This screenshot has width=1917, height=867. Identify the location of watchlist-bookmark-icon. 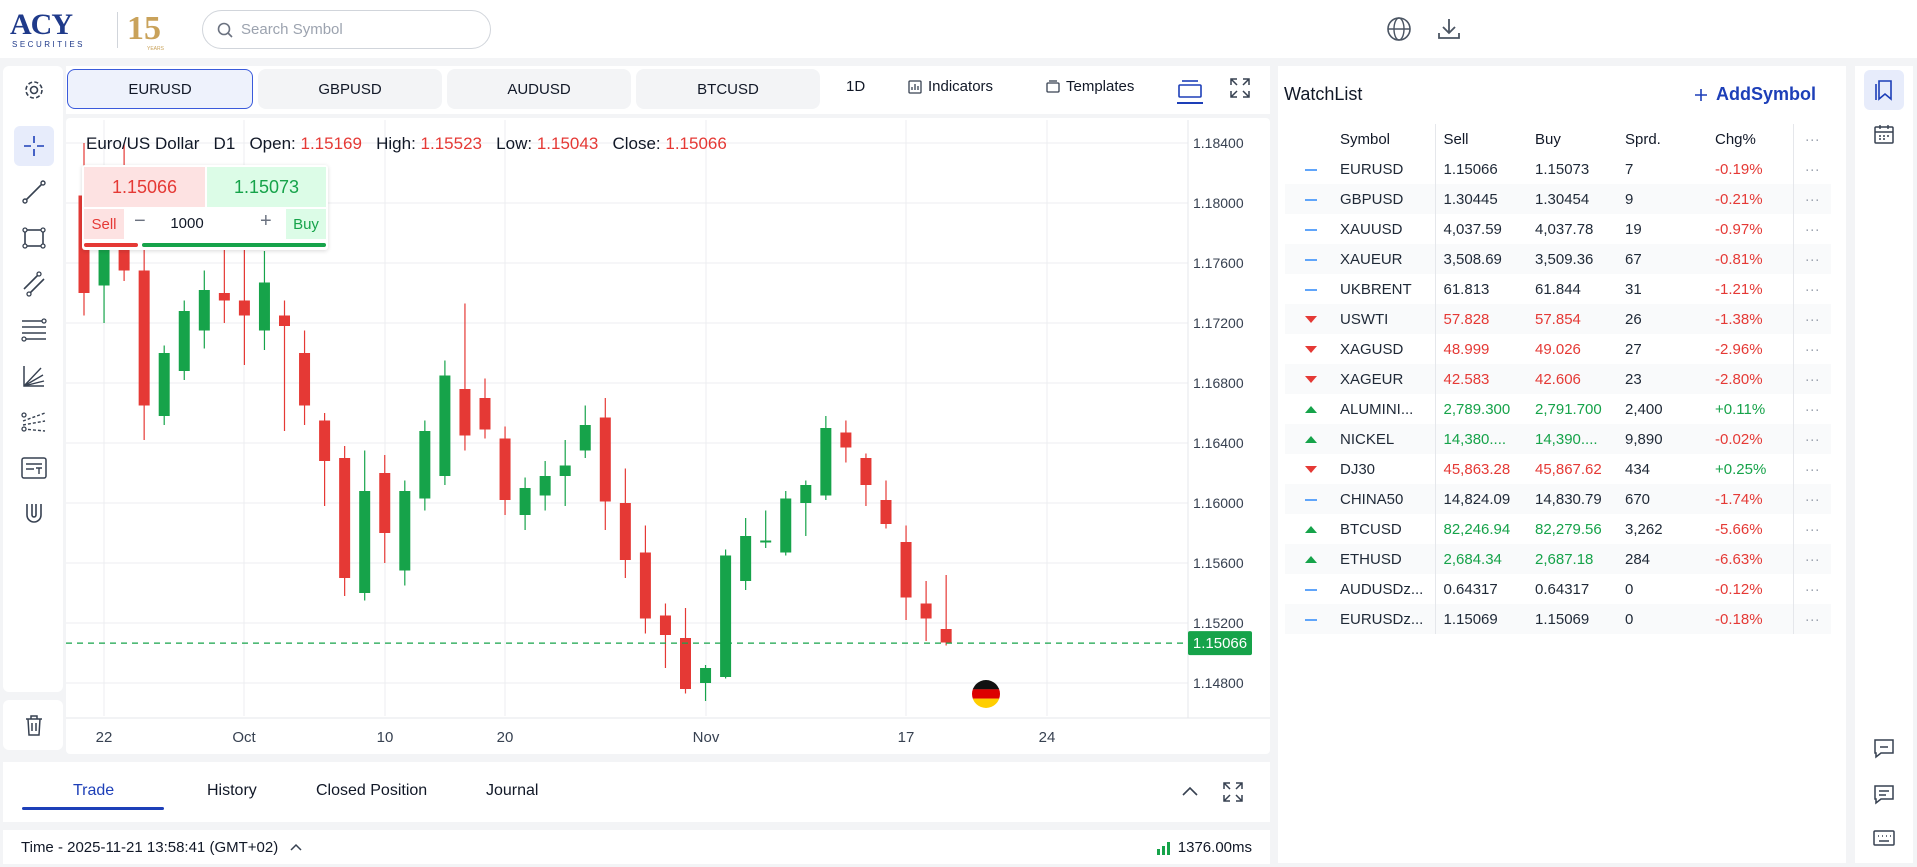
(1884, 90).